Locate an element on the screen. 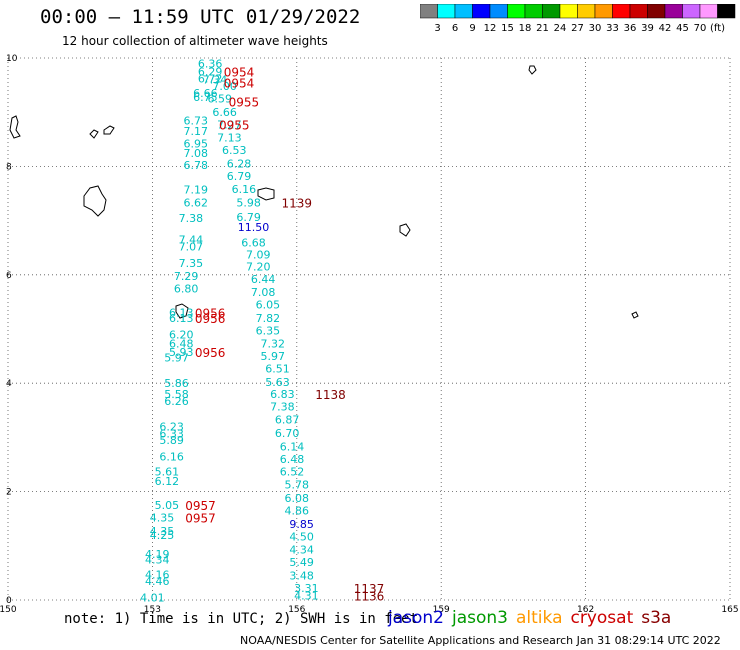 The image size is (740, 650). swh-data-label: 6.62 is located at coordinates (195, 203).